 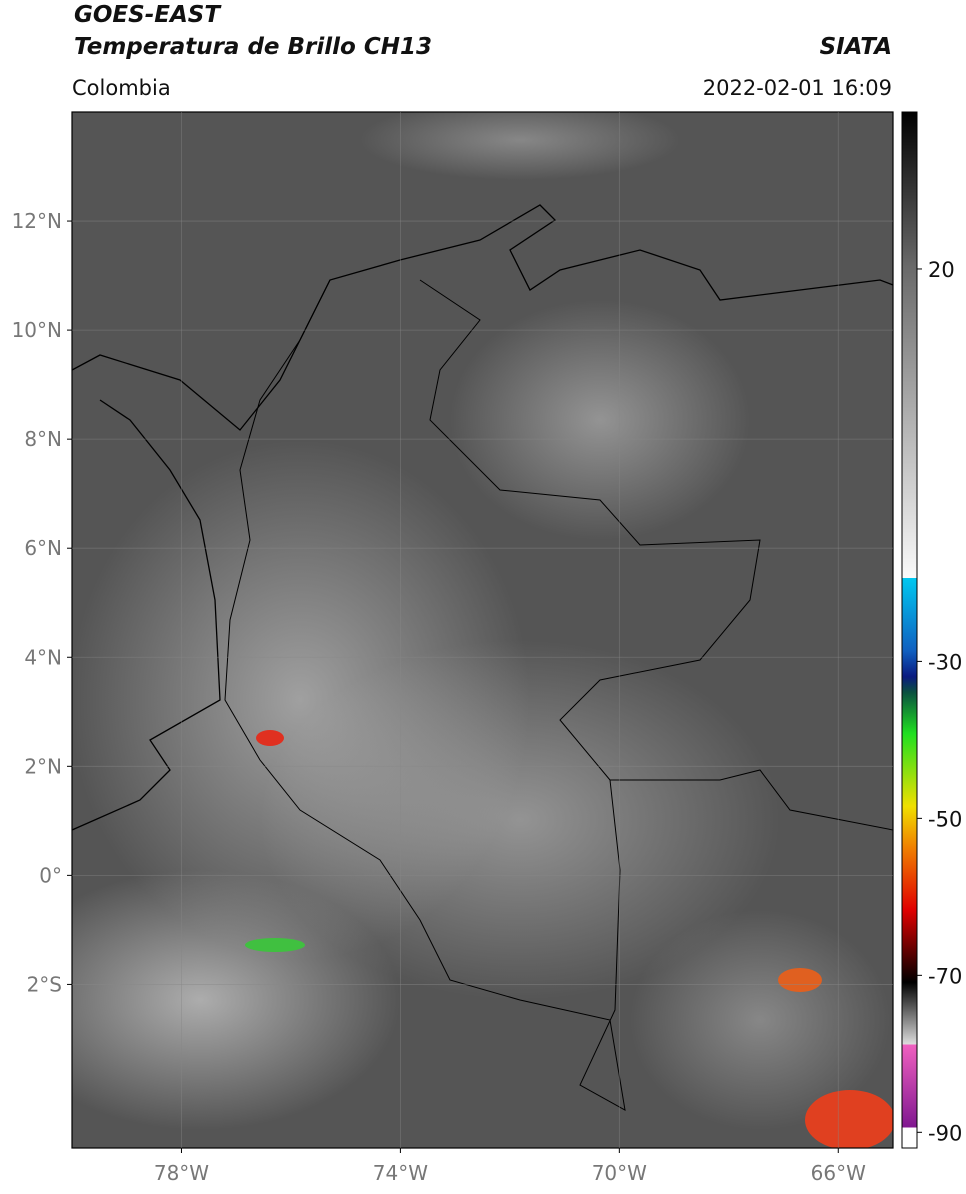 I want to click on colorbar-tick-label: -50, so click(x=945, y=819).